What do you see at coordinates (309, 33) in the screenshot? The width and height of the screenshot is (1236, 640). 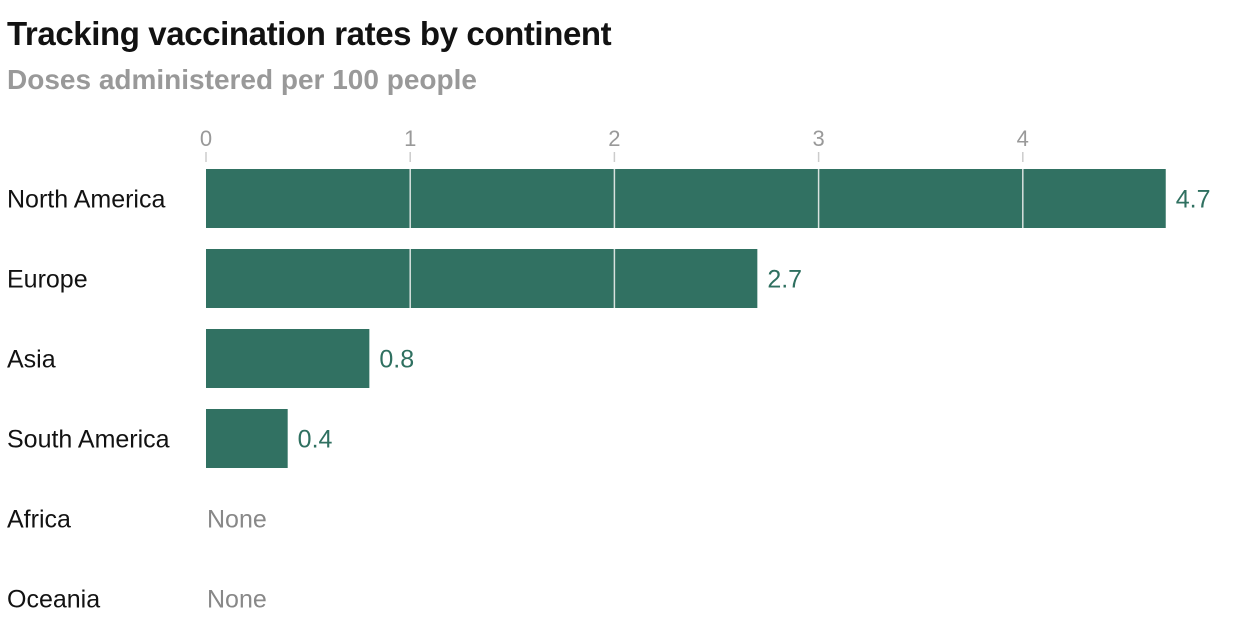 I see `chart-title: Tracking vaccination rates by continent` at bounding box center [309, 33].